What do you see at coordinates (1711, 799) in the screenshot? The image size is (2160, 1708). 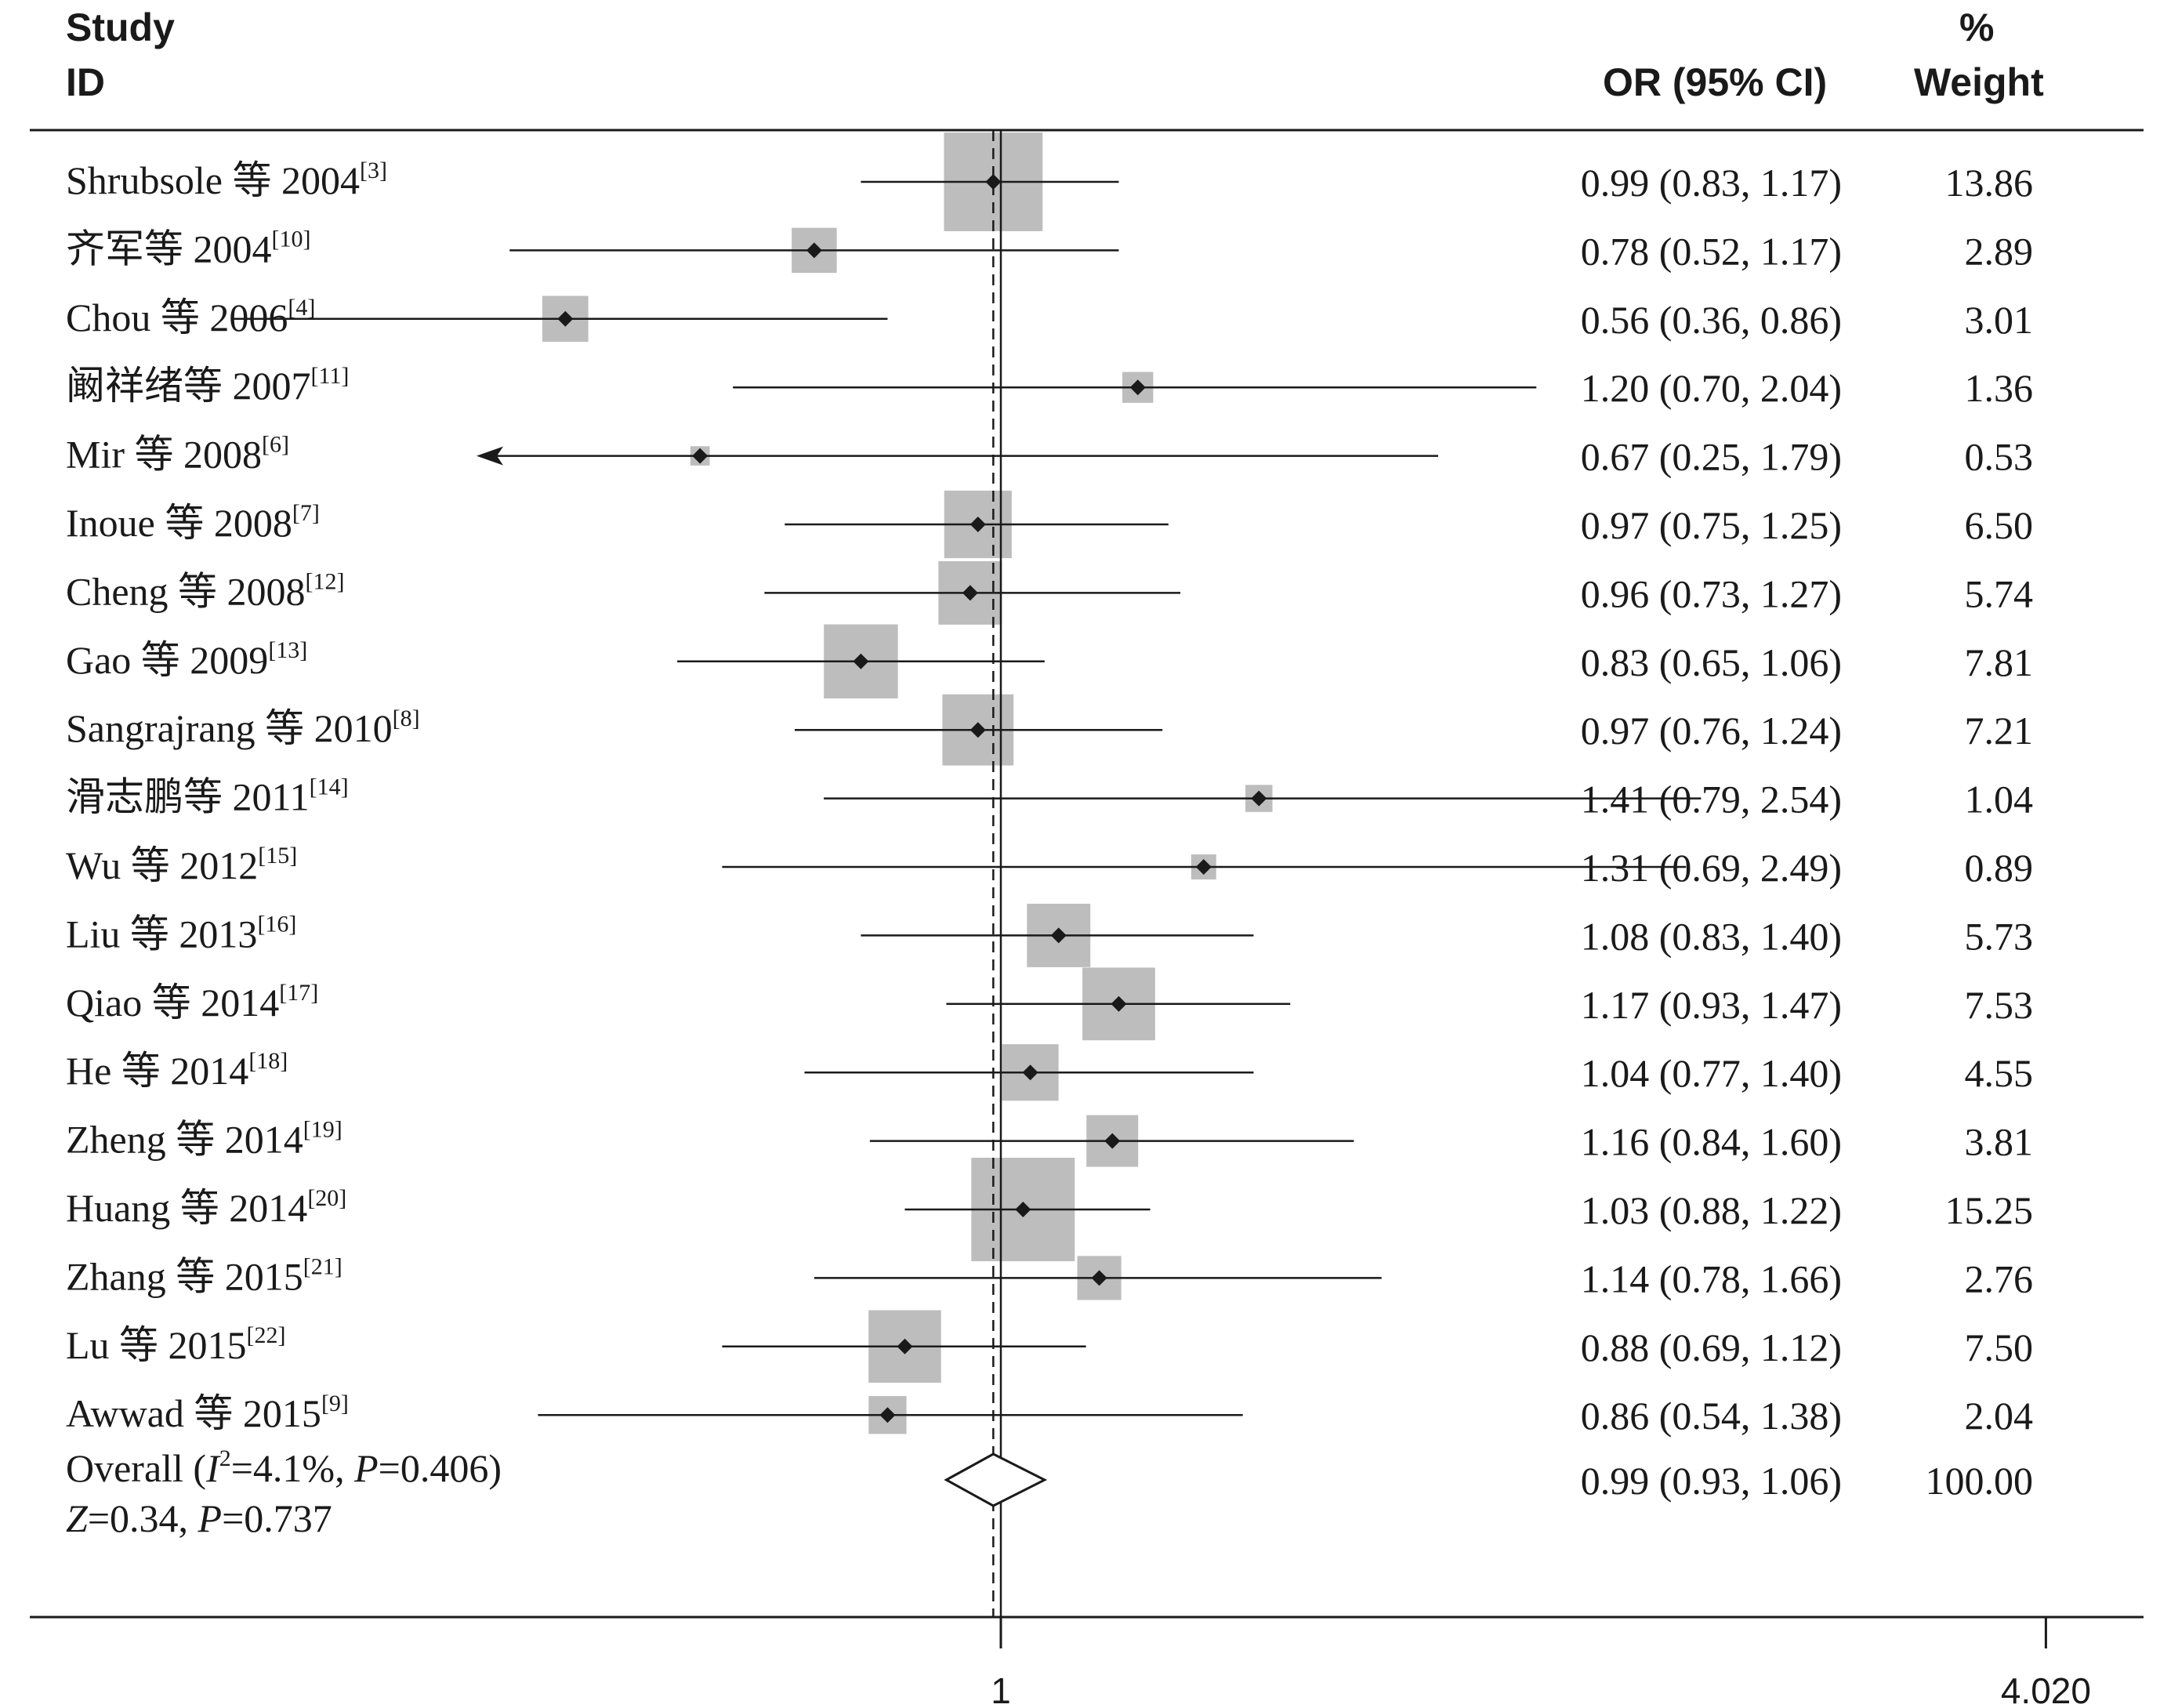 I see `study-ci-value: 1.41 (0.79, 2.54)` at bounding box center [1711, 799].